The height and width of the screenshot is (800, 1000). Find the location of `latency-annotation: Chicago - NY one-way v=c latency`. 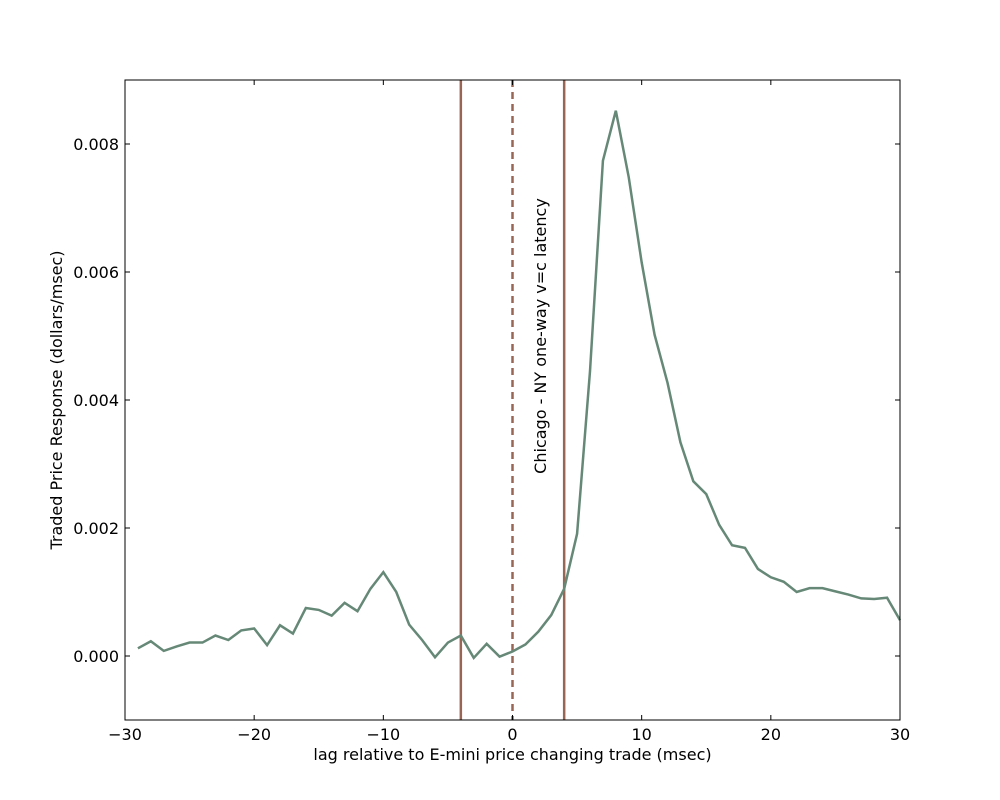

latency-annotation: Chicago - NY one-way v=c latency is located at coordinates (540, 336).